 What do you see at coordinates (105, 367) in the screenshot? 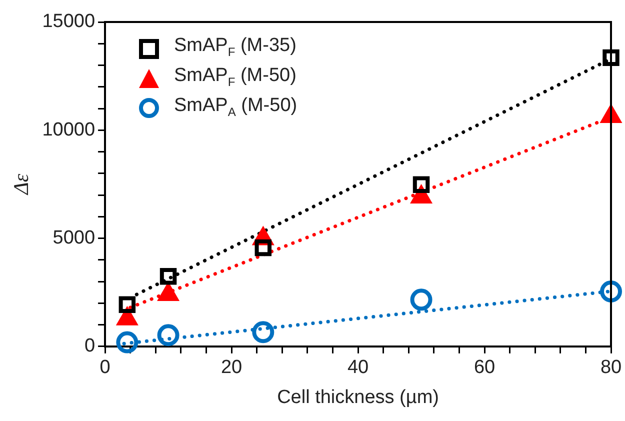
I see `x-tick-label: 0` at bounding box center [105, 367].